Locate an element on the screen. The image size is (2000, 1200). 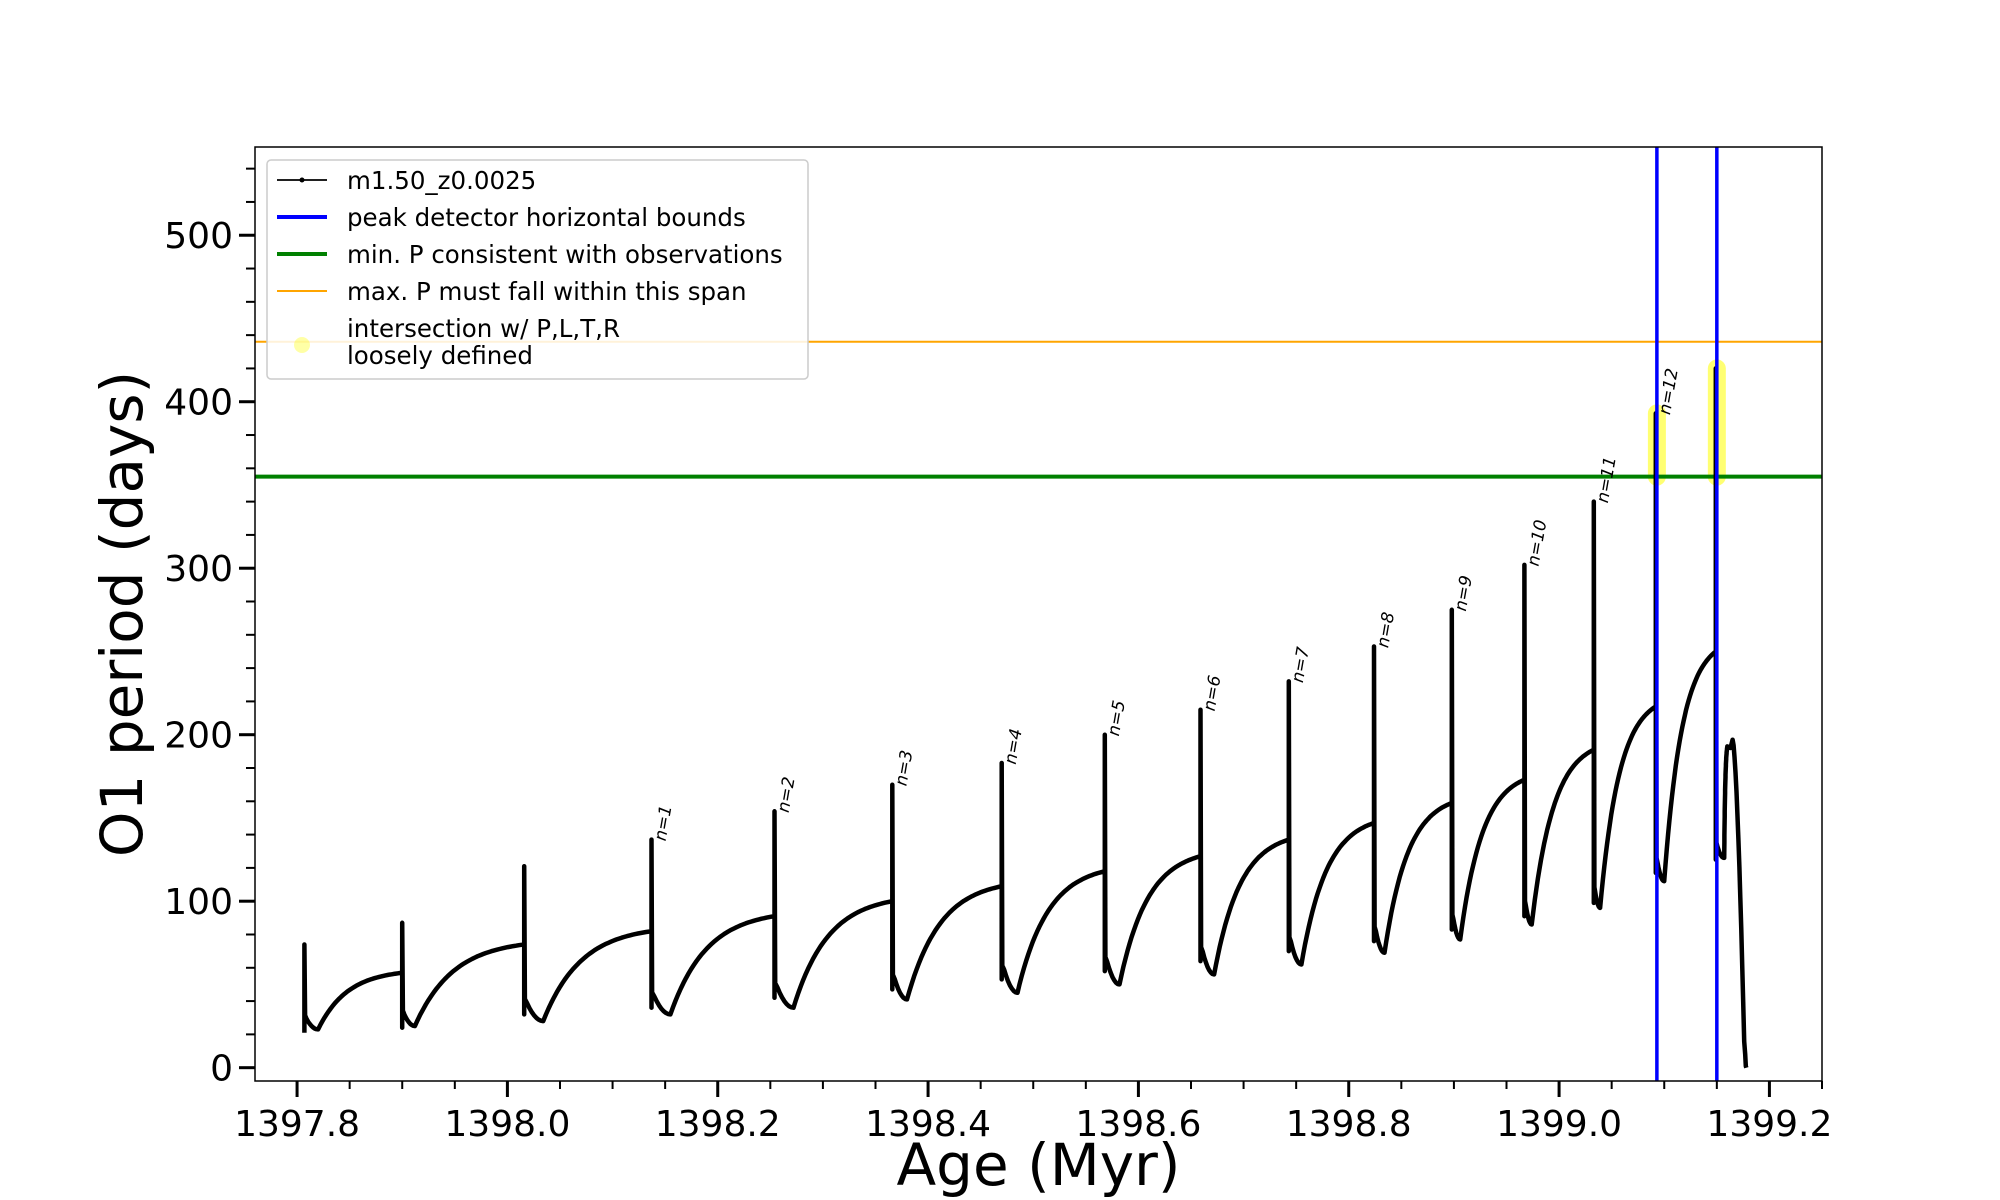
x-tick-label-4: 1398.6 is located at coordinates (1138, 1124).